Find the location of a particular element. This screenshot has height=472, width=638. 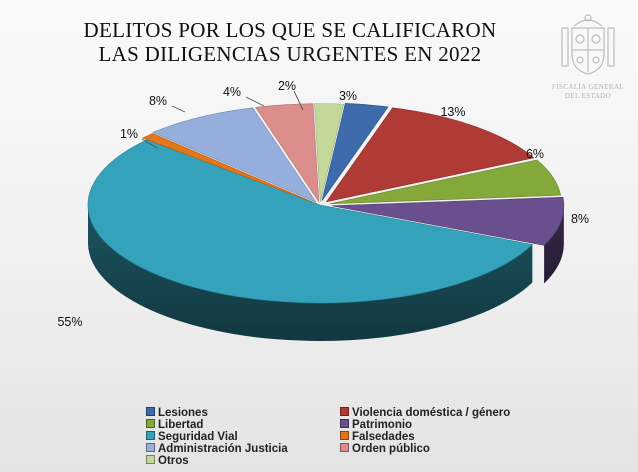

pie-slice-side-shade is located at coordinates (554, 244).